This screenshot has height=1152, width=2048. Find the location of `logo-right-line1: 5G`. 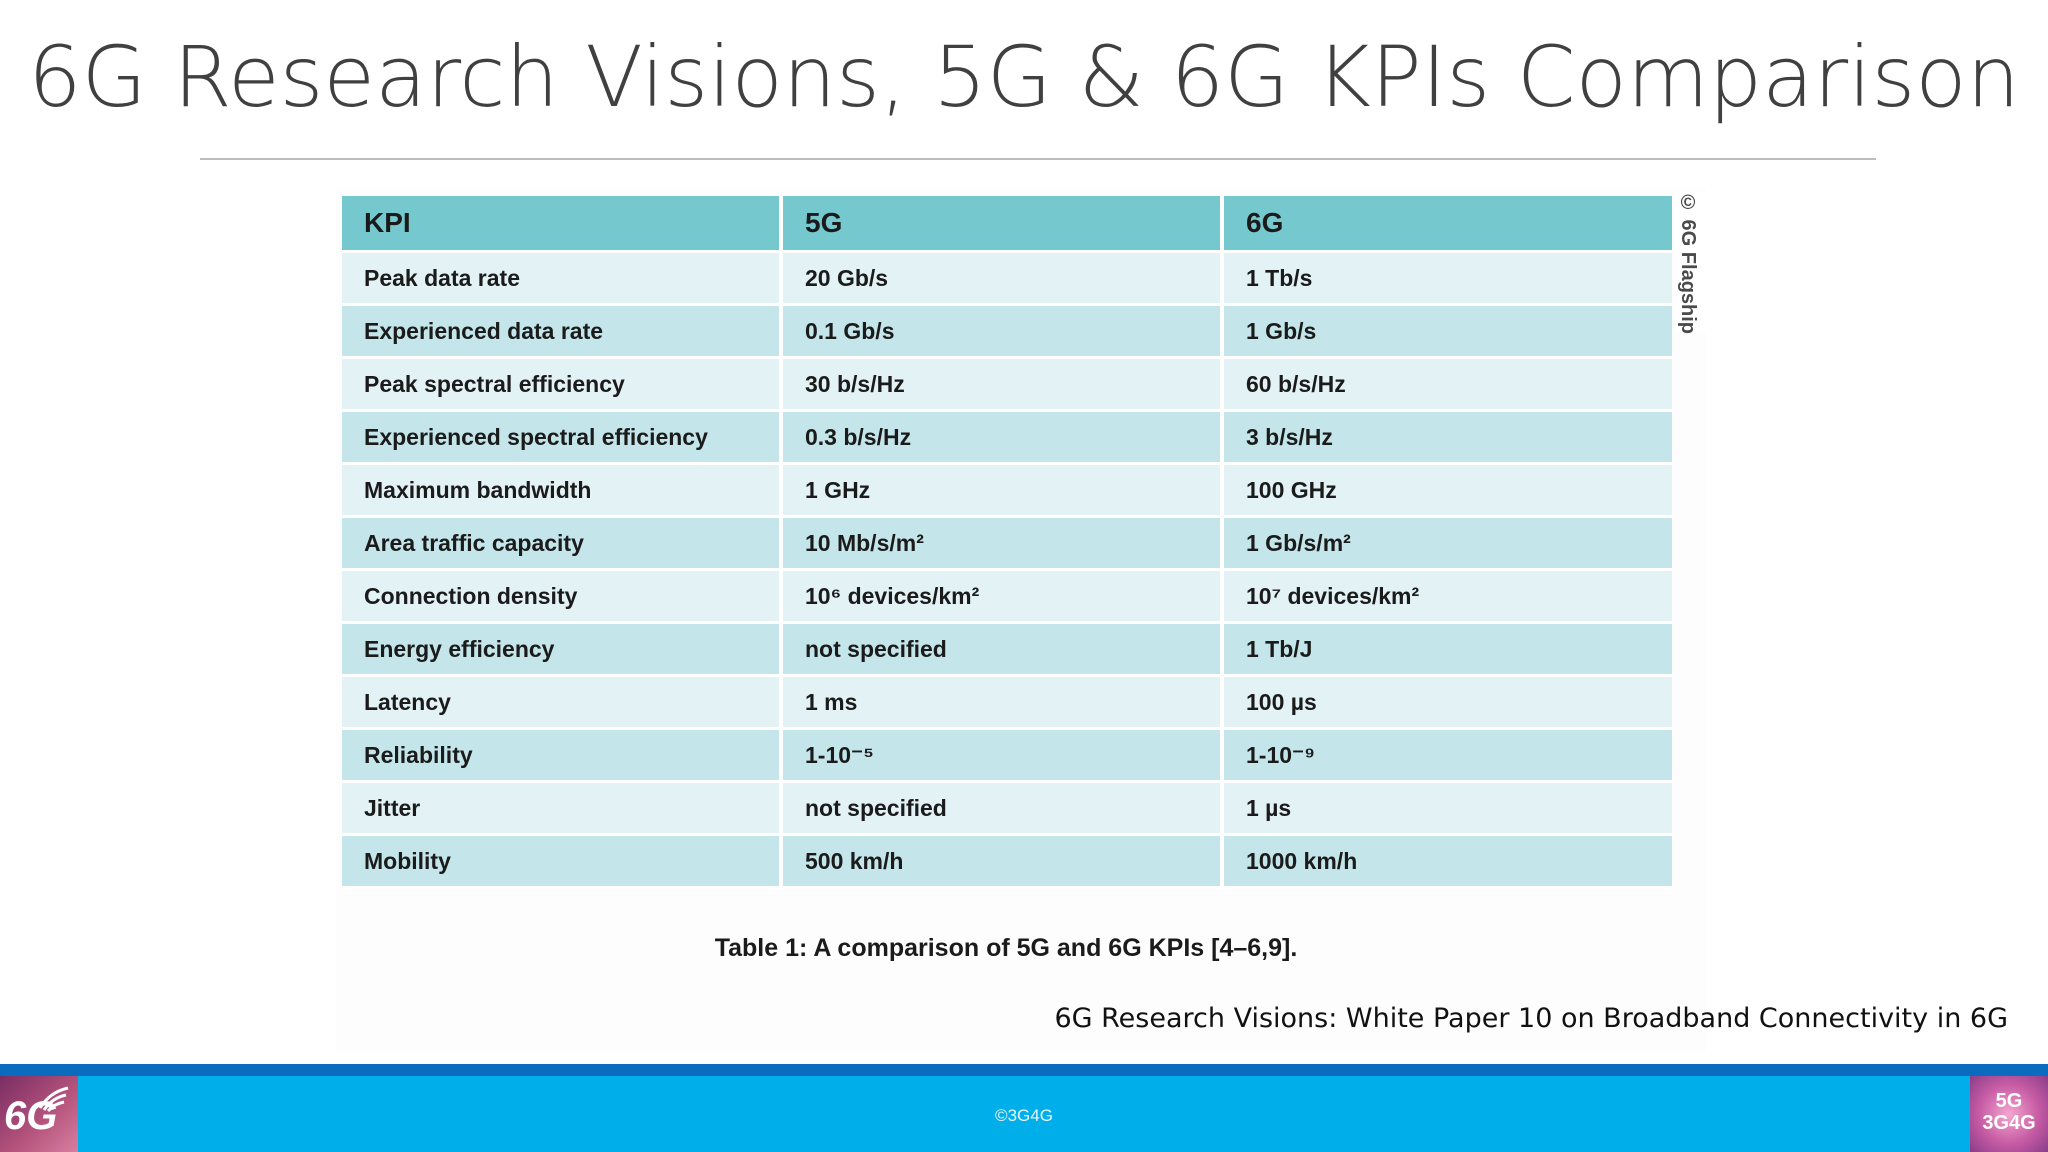

logo-right-line1: 5G is located at coordinates (2009, 1101).